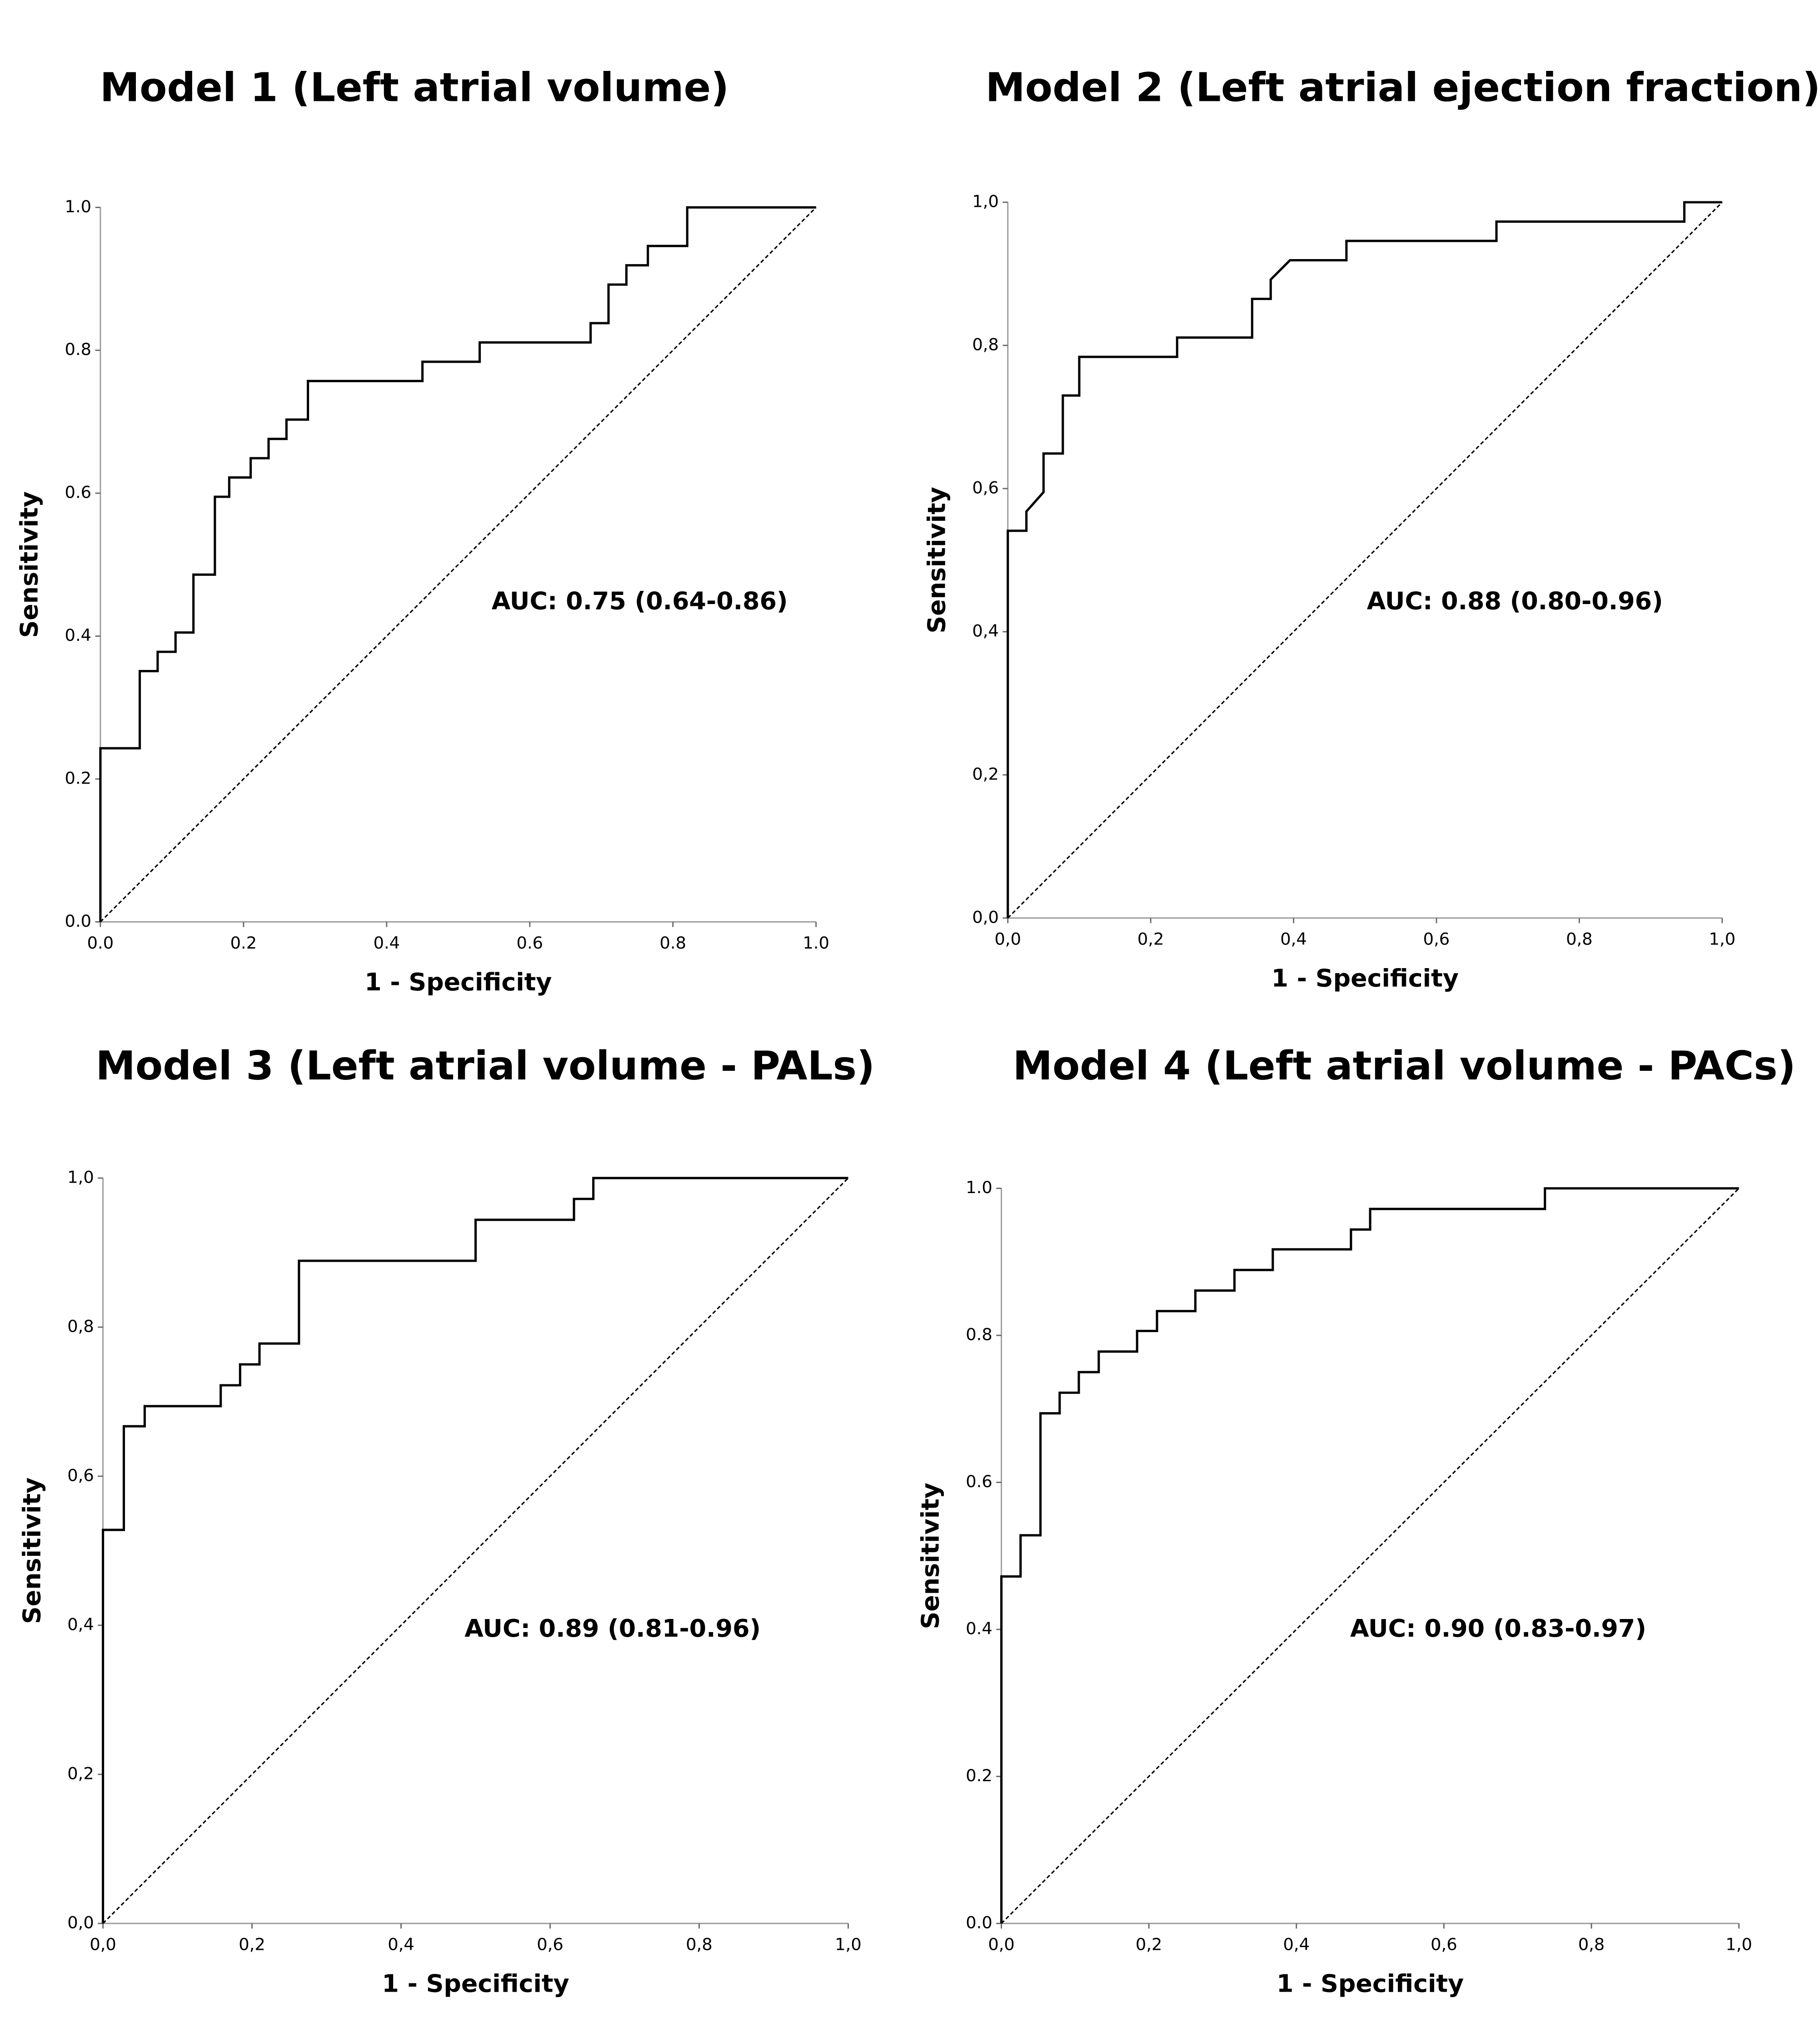 This screenshot has height=2033, width=1820. I want to click on x-tick-label: 0.2, so click(243, 943).